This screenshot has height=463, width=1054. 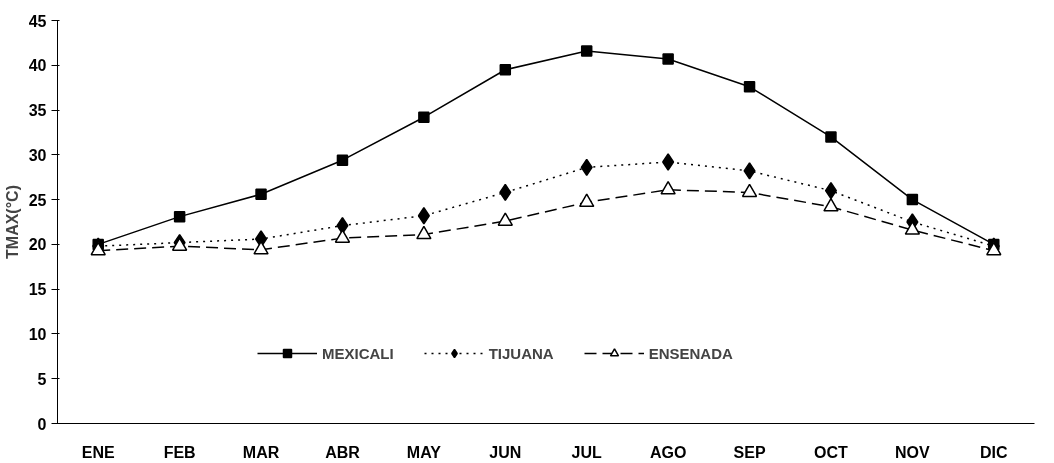 I want to click on x-tick-label: ABR, so click(x=343, y=452).